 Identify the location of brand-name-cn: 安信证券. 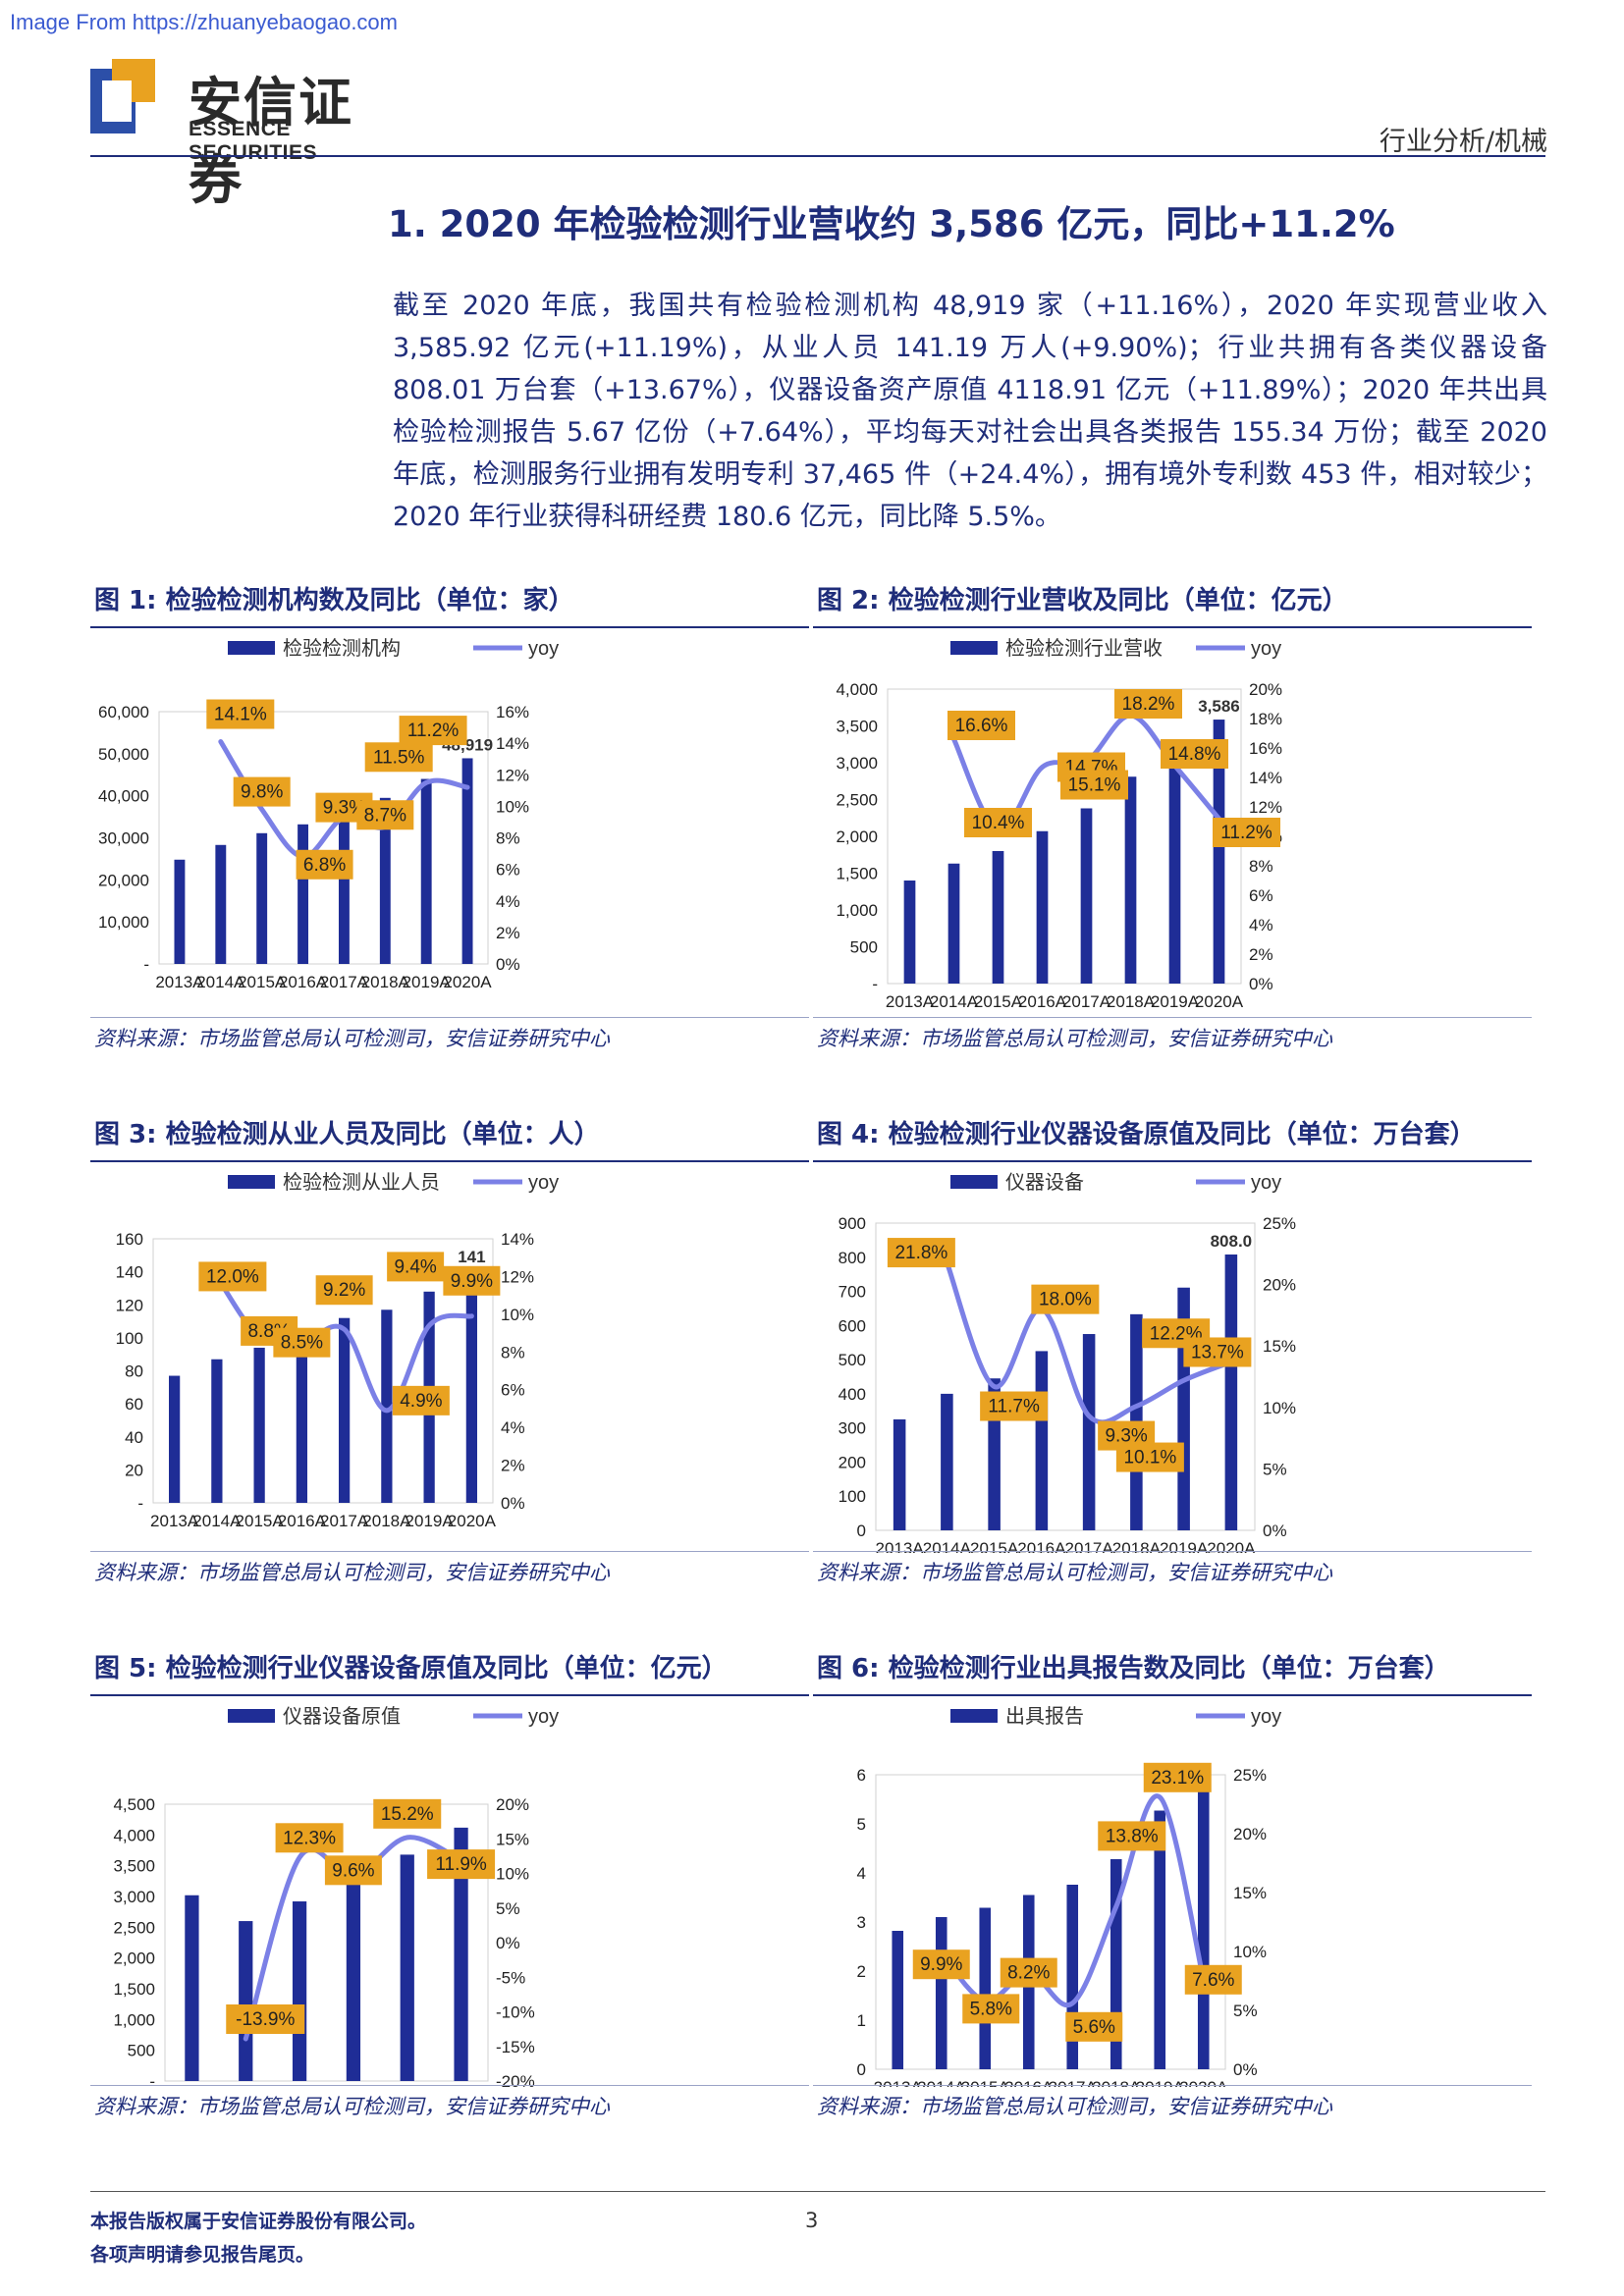
(271, 141).